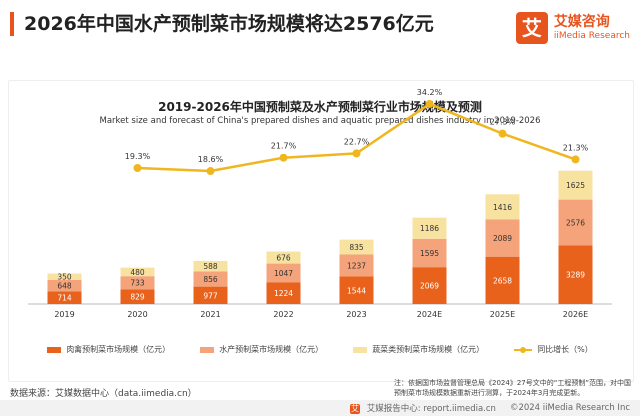  I want to click on bar-label-2023-series-3: 835, so click(356, 247).